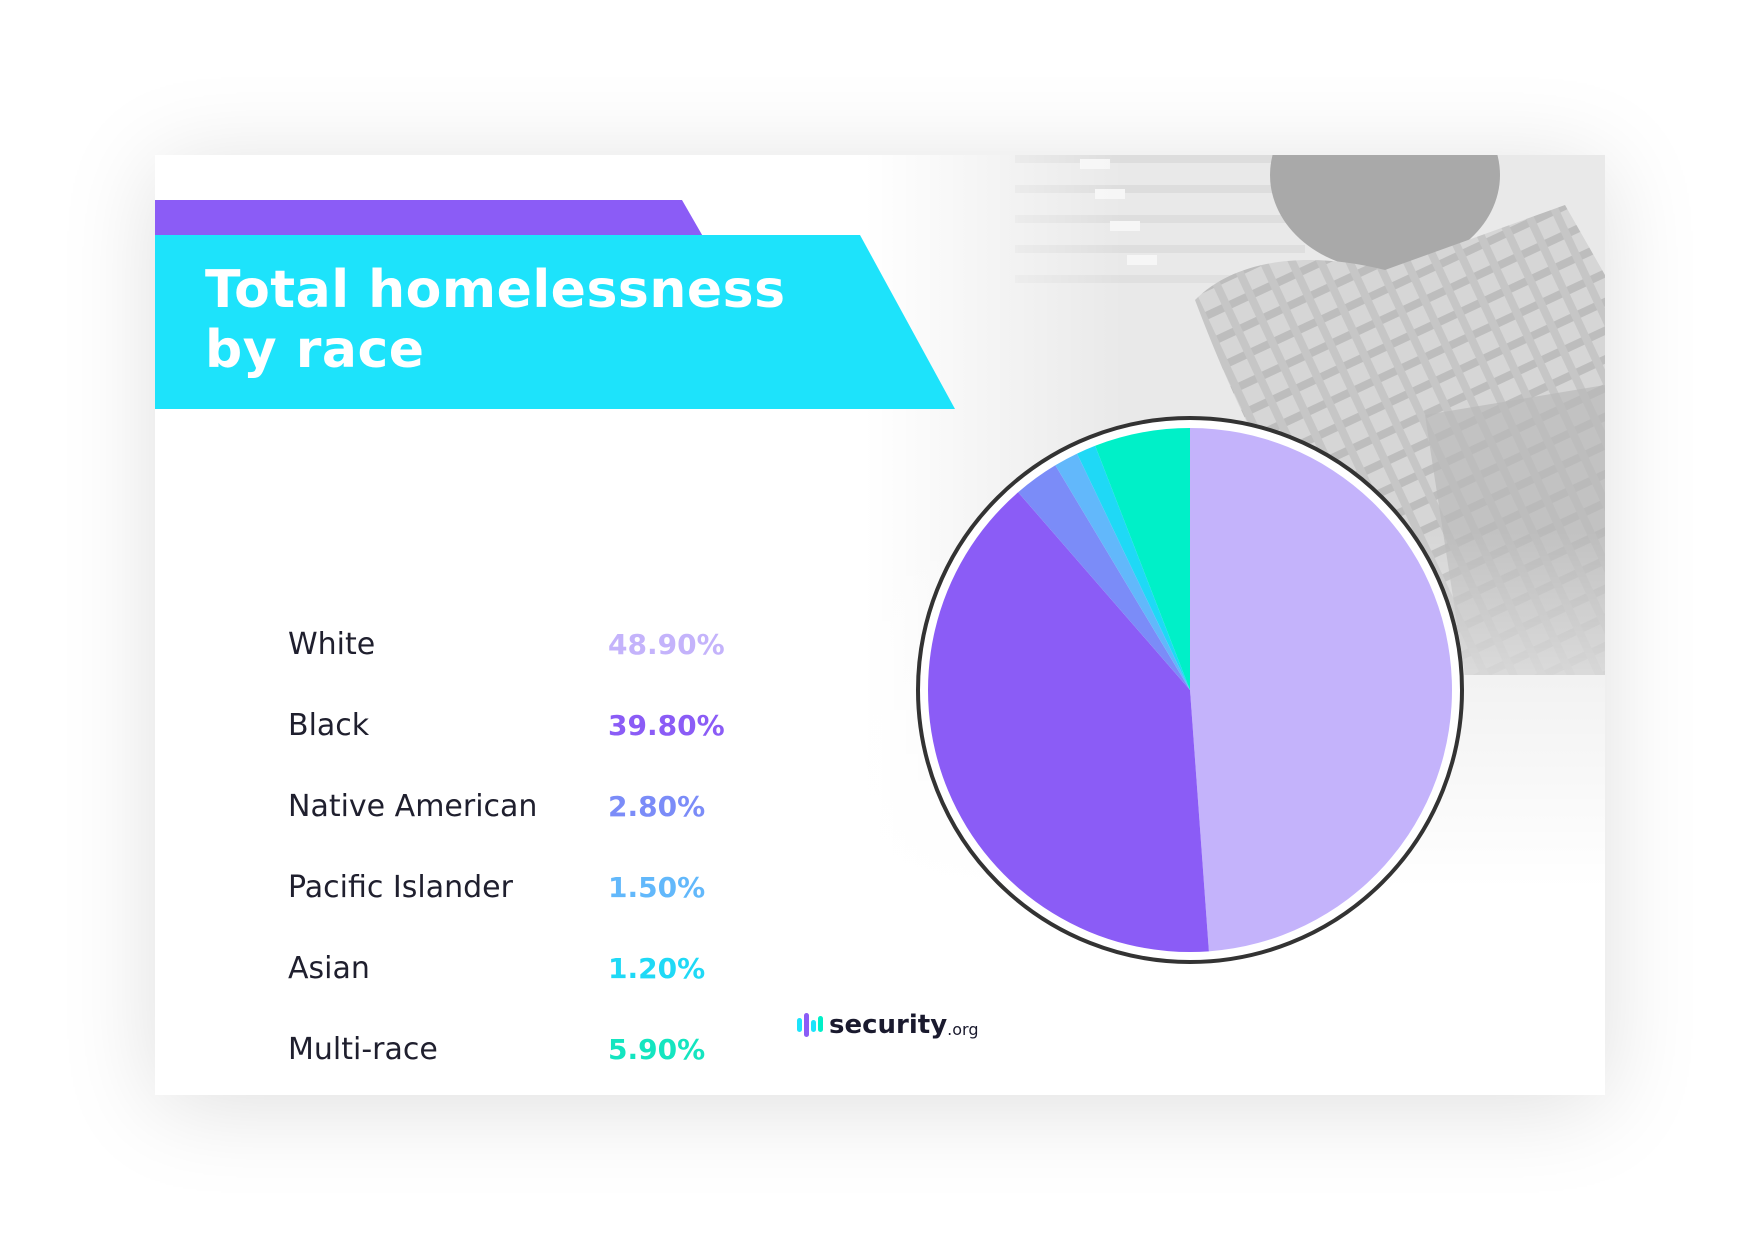 The width and height of the screenshot is (1762, 1253). I want to click on title-banner-accent, so click(430, 220).